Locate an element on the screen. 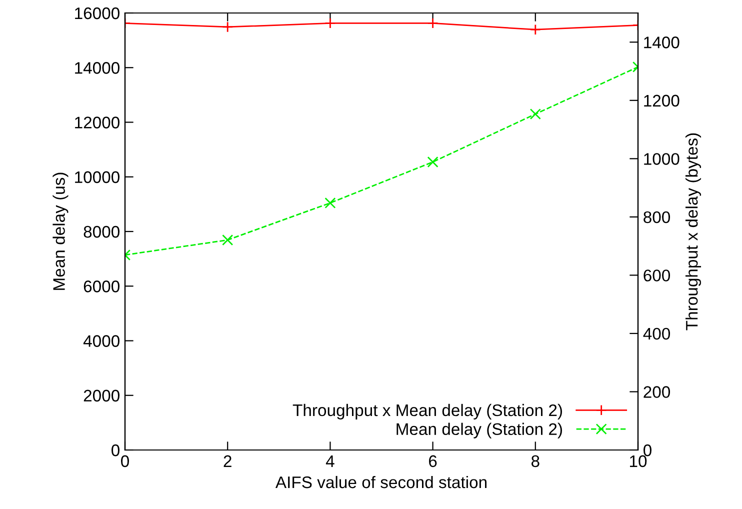  y2-tick-label: 1000 is located at coordinates (662, 159).